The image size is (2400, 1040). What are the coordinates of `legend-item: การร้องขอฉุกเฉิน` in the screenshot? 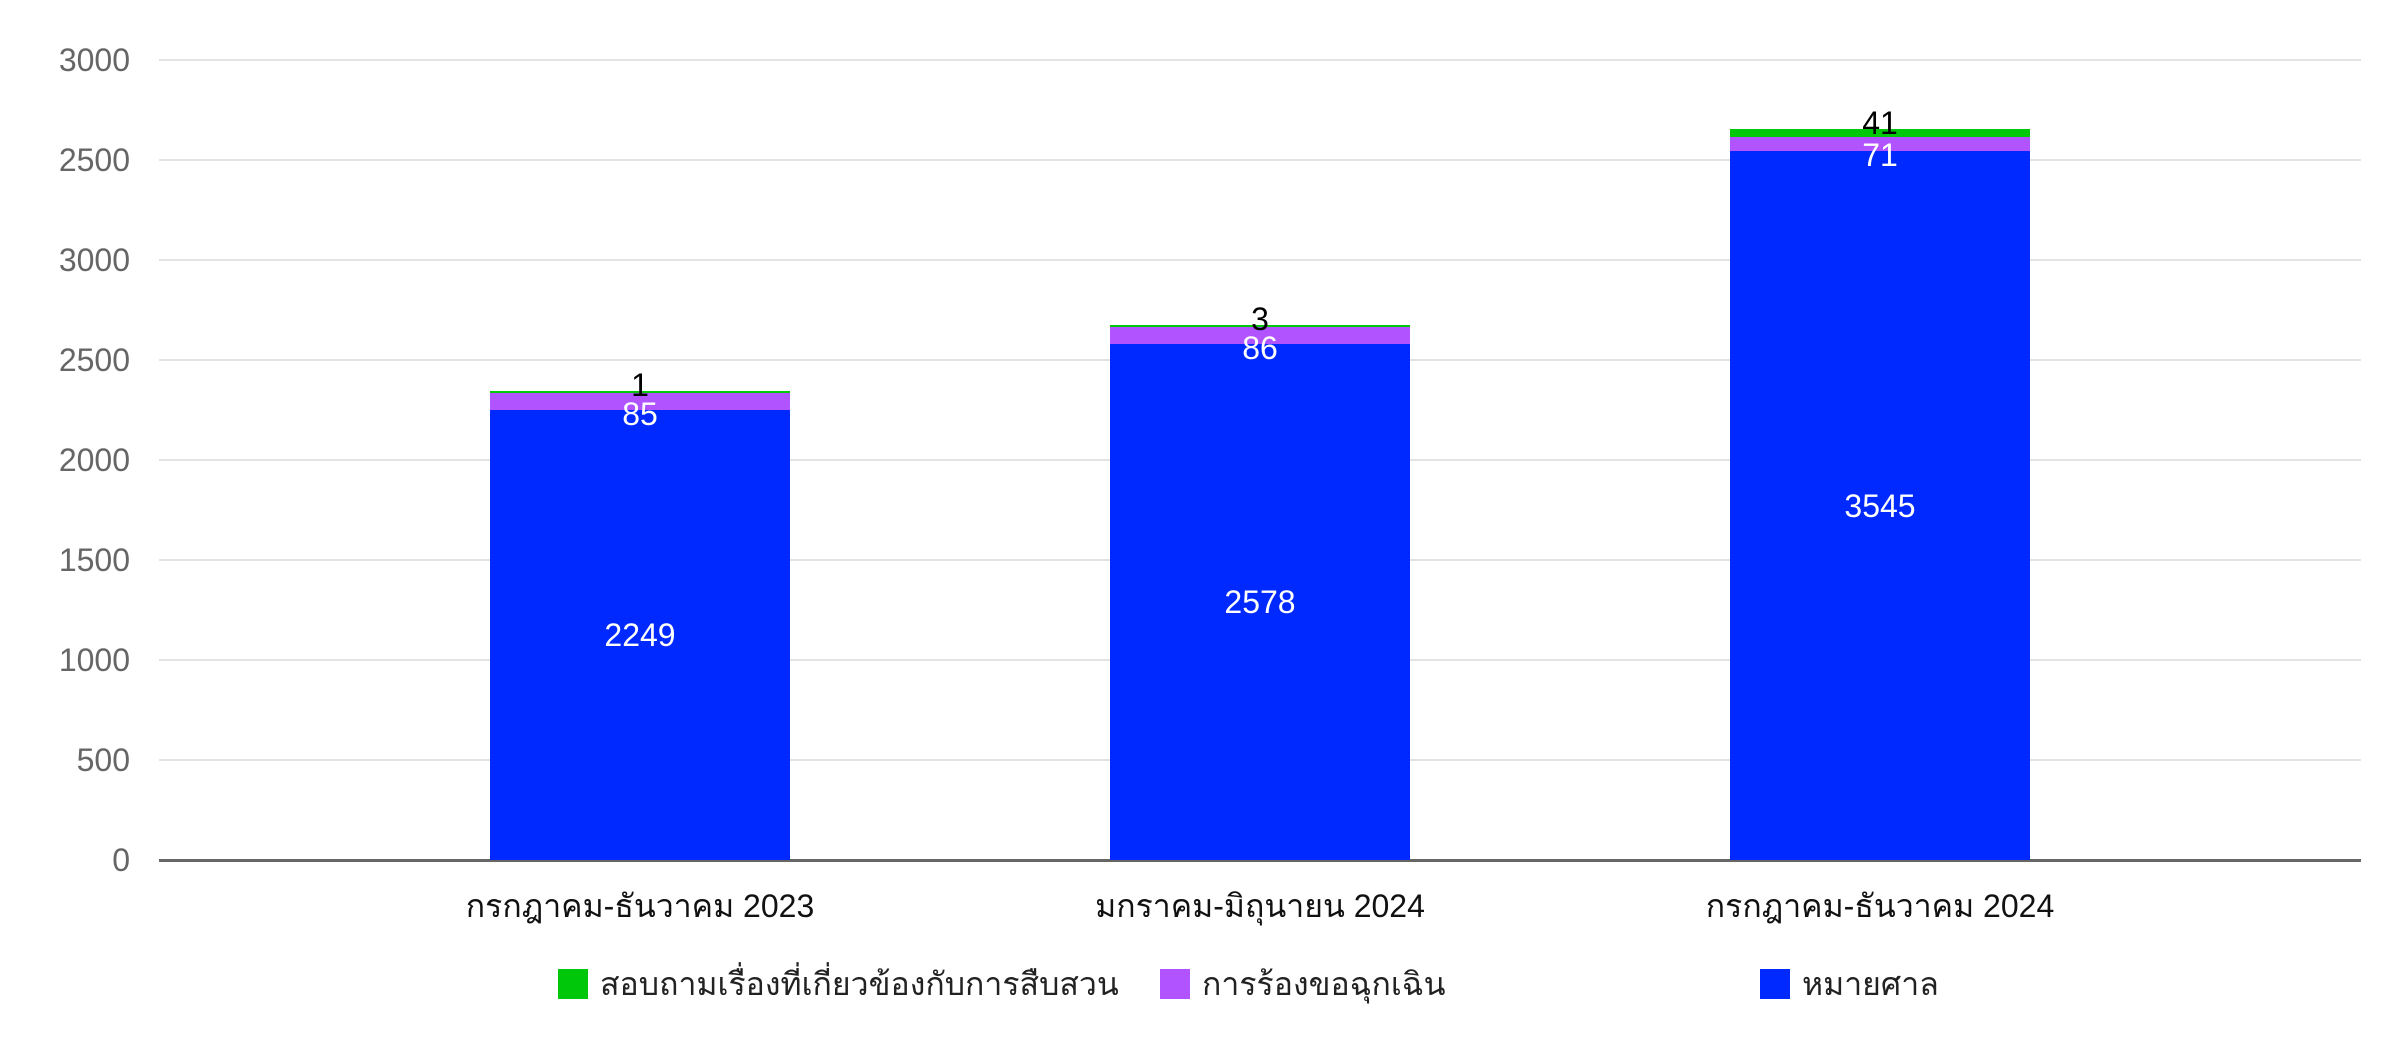 It's located at (1302, 984).